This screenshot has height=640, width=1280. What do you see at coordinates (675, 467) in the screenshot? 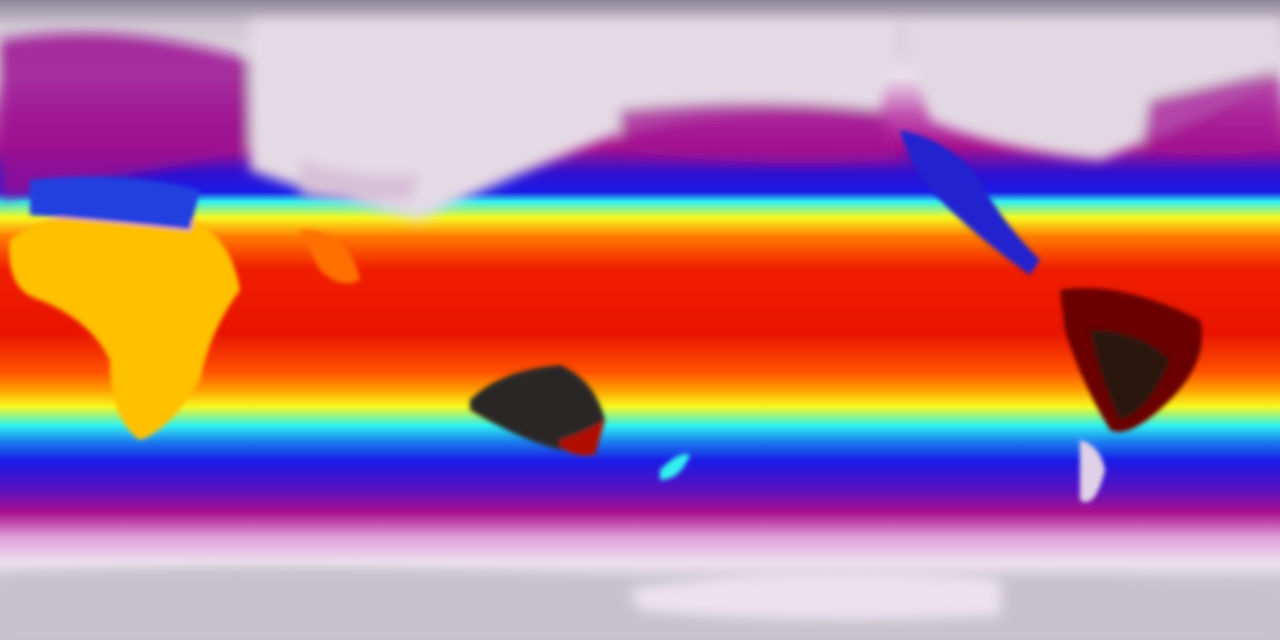
I see `new-zealand` at bounding box center [675, 467].